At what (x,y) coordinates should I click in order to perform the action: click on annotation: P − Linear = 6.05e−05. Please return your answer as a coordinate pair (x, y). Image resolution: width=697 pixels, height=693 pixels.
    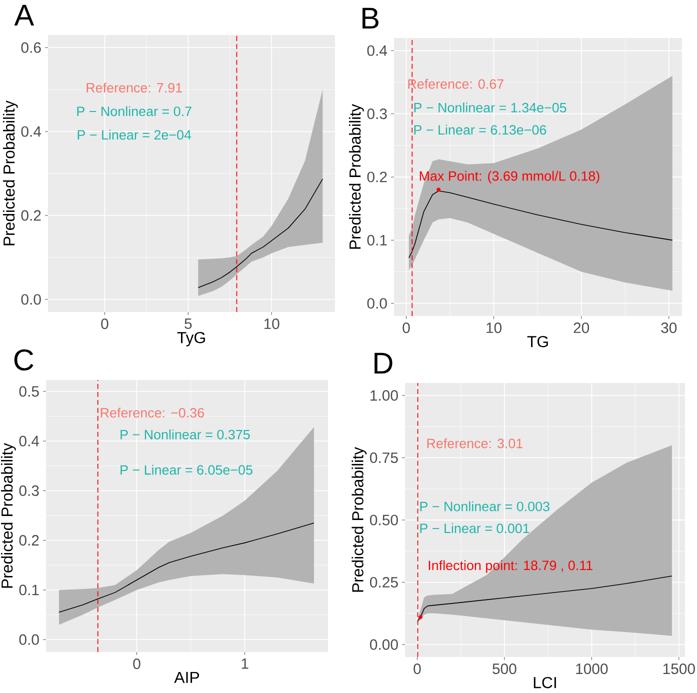
    Looking at the image, I should click on (186, 469).